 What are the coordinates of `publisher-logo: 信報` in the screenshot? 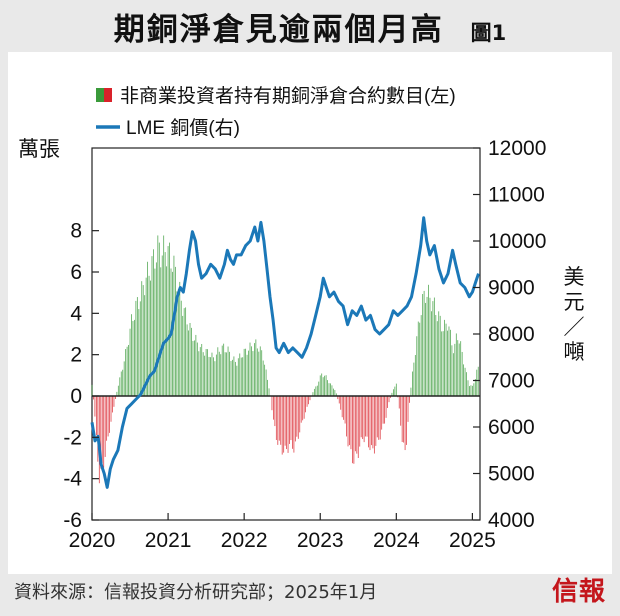 It's located at (578, 592).